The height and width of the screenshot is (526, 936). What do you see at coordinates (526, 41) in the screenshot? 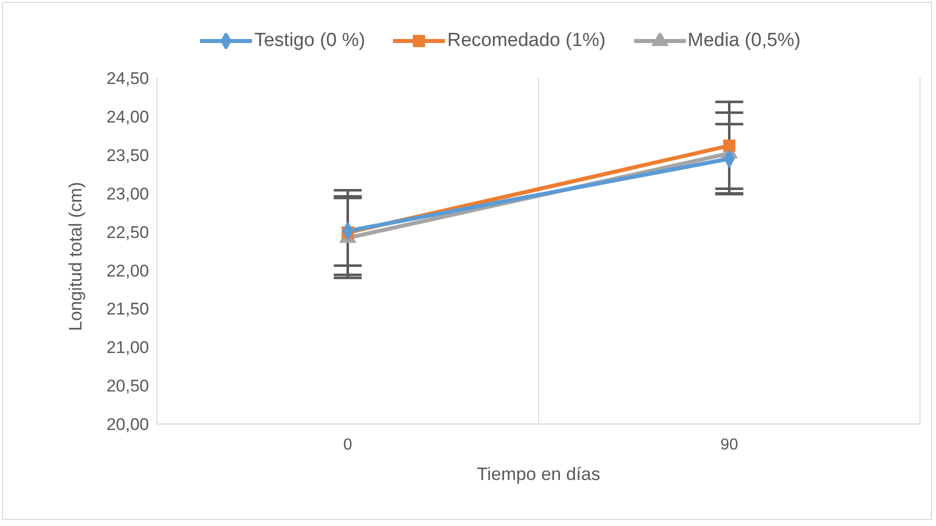
I see `legend-label: Recomedado (1%)` at bounding box center [526, 41].